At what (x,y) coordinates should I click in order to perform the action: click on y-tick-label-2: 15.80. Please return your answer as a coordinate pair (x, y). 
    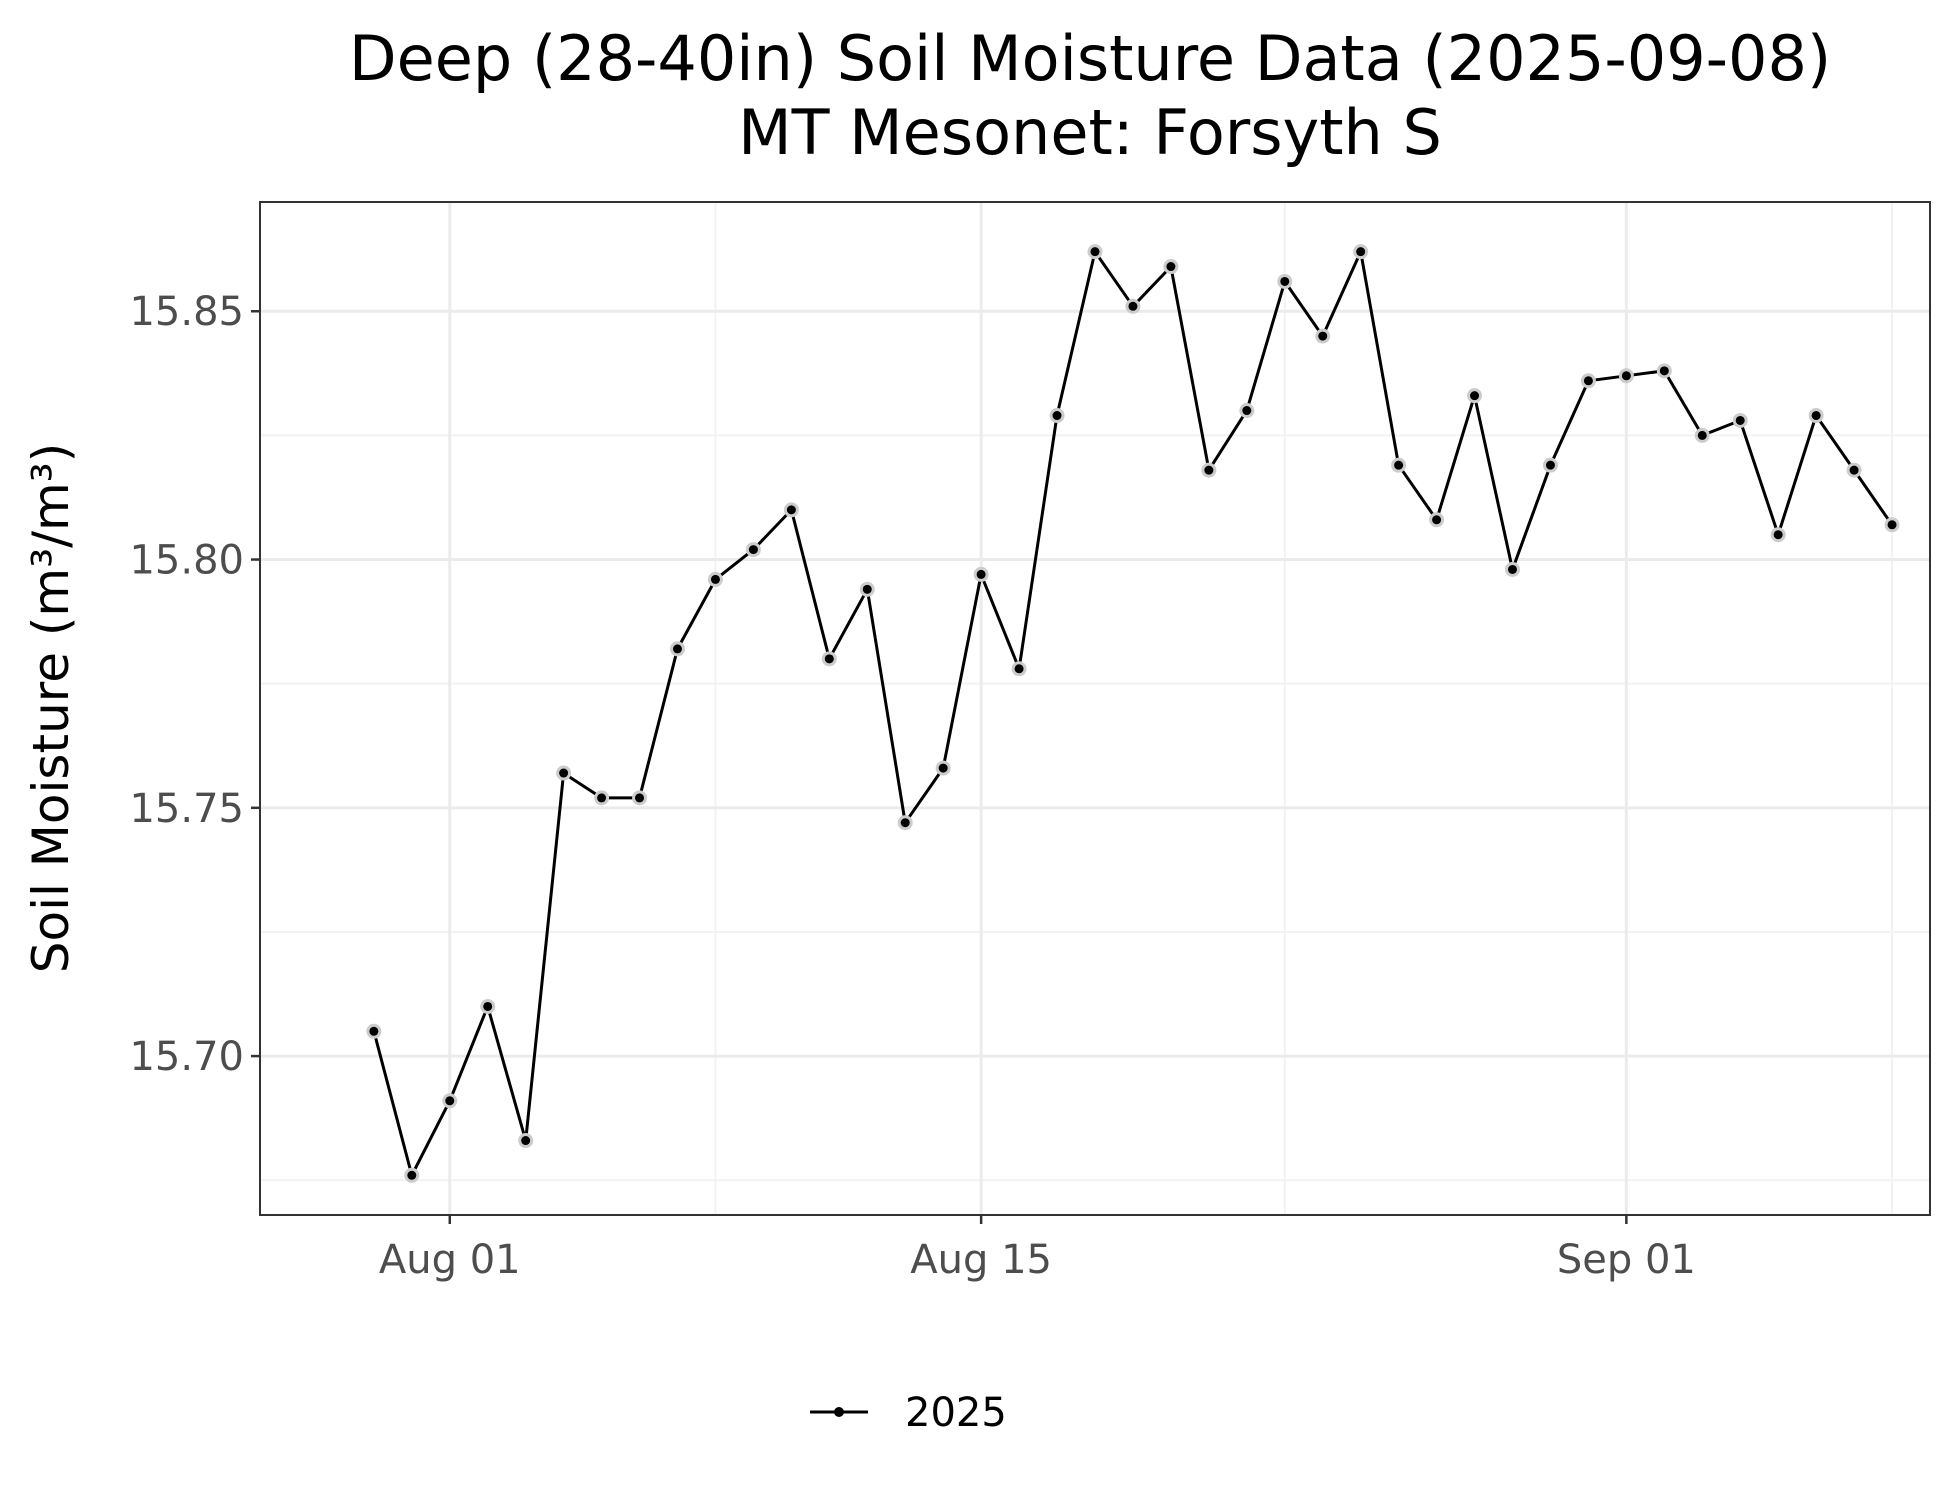
    Looking at the image, I should click on (186, 561).